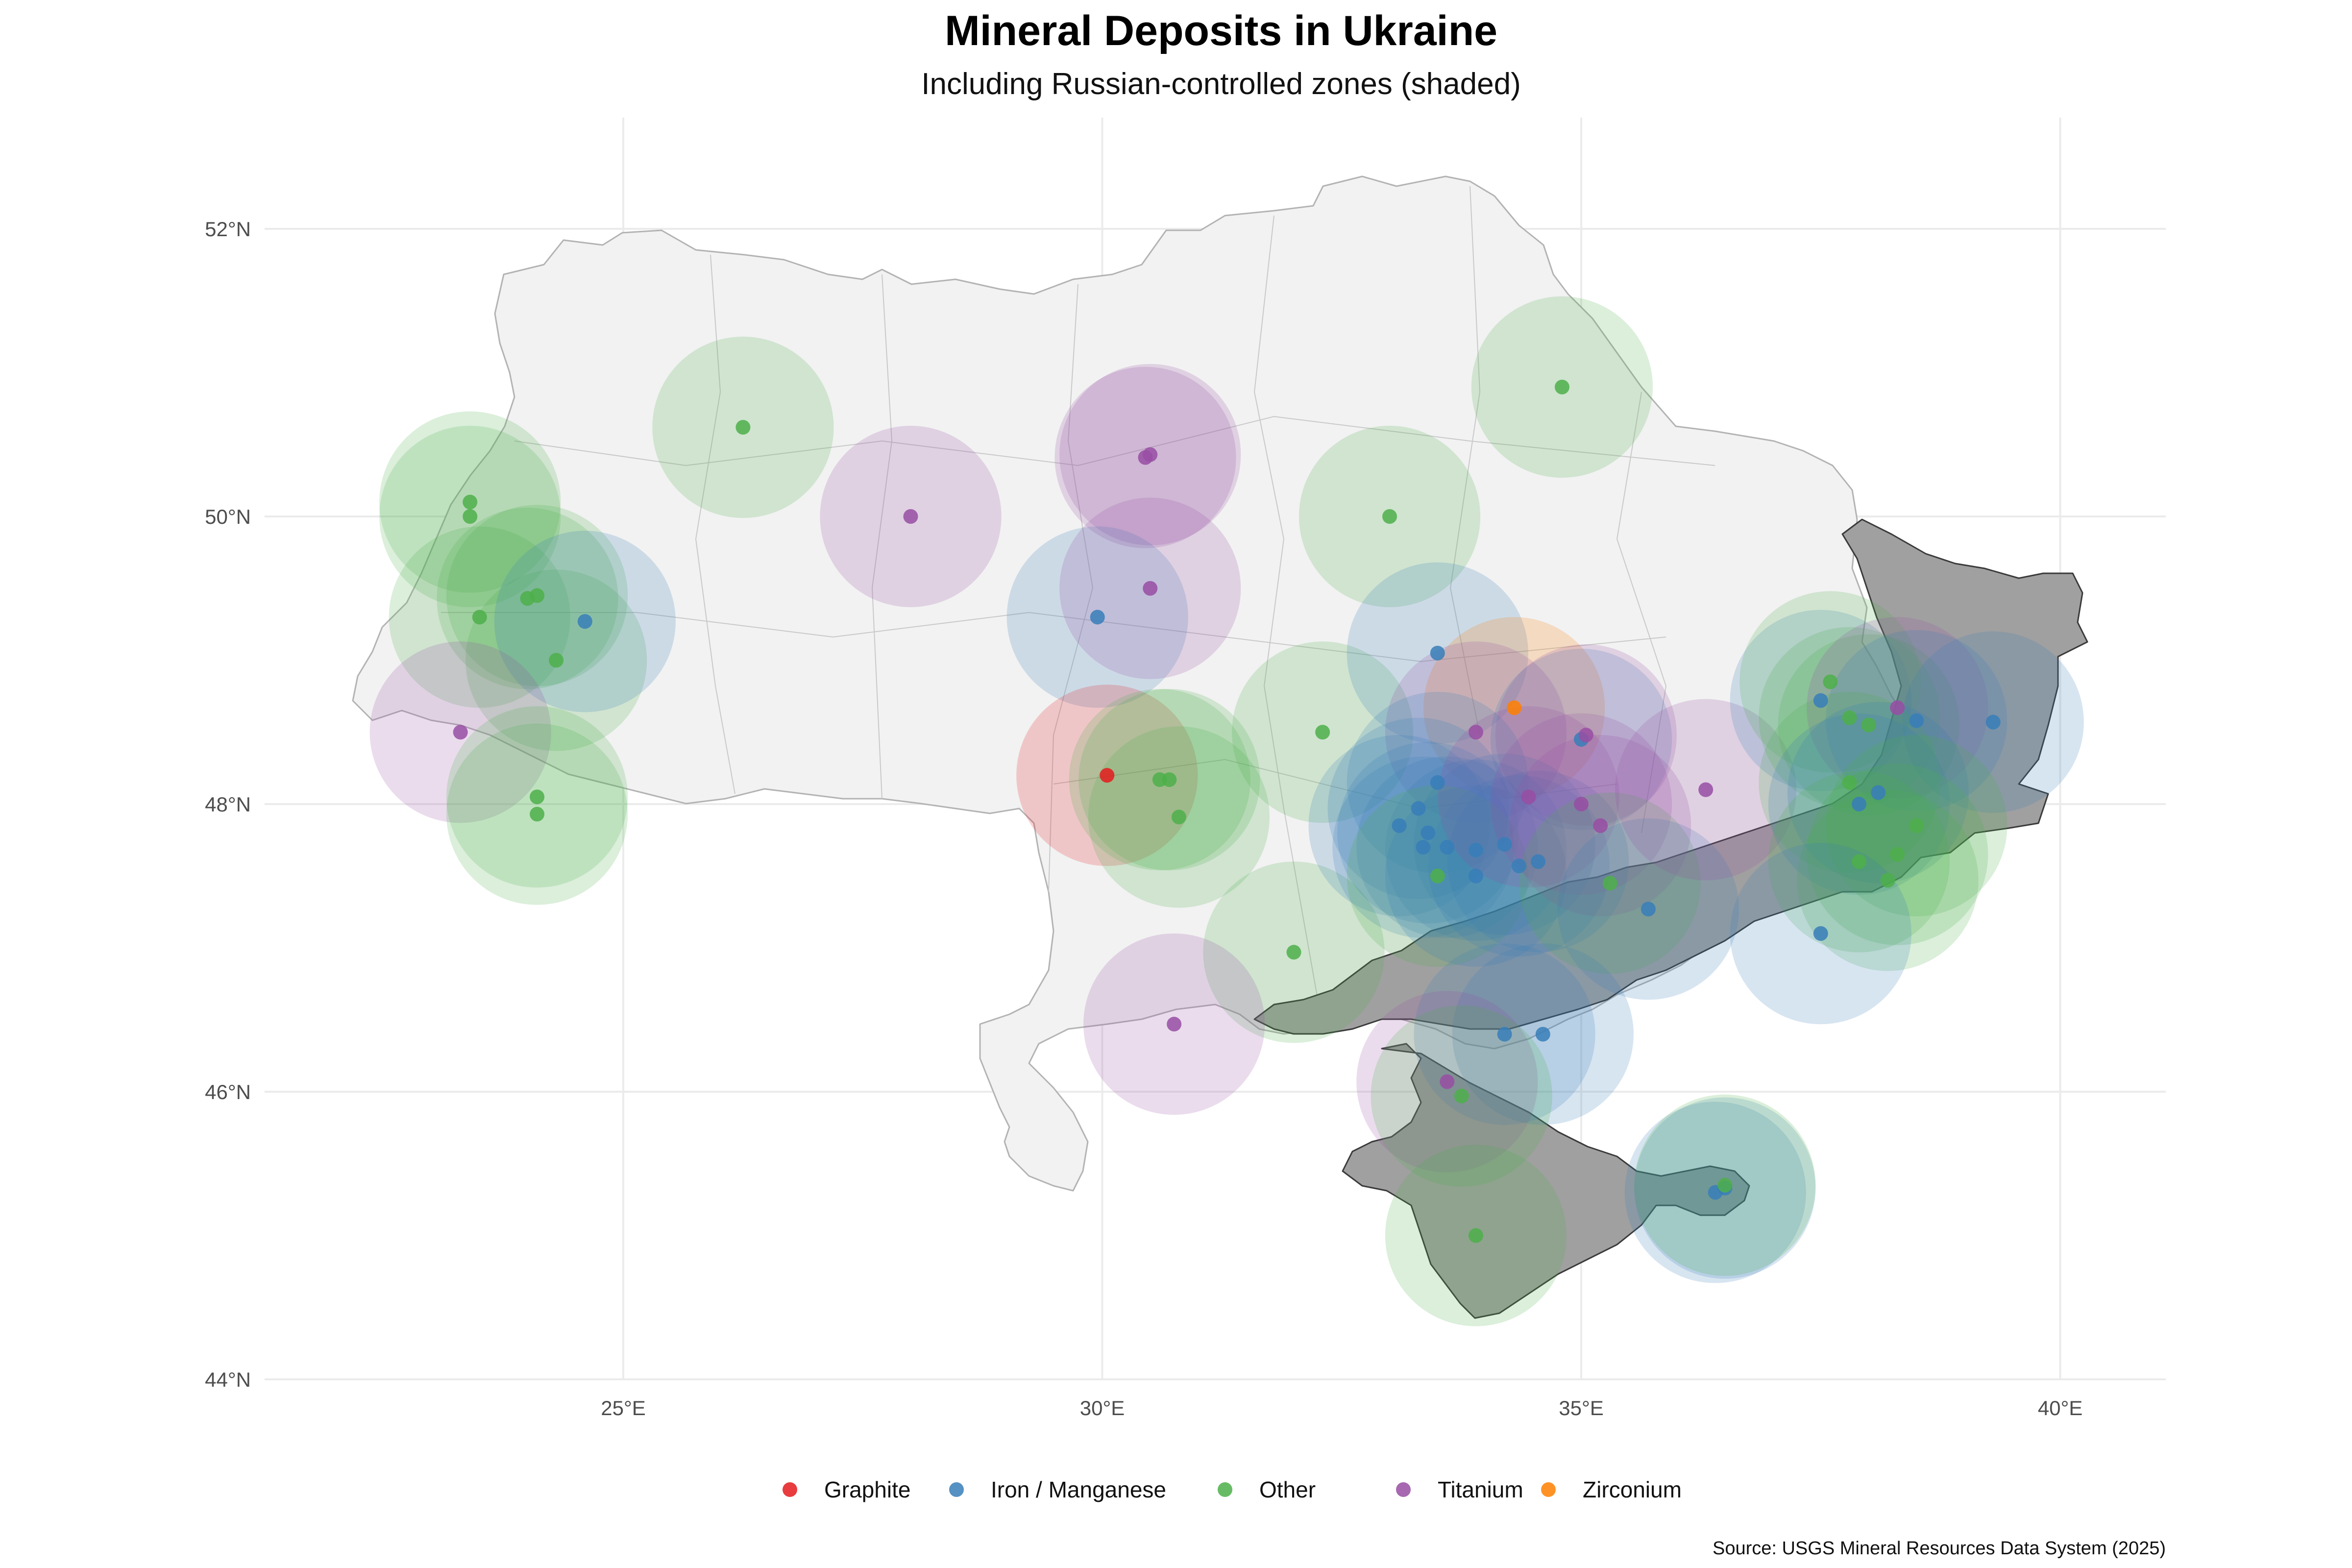 The height and width of the screenshot is (1568, 2352). I want to click on legend-item: Titanium, so click(1459, 1489).